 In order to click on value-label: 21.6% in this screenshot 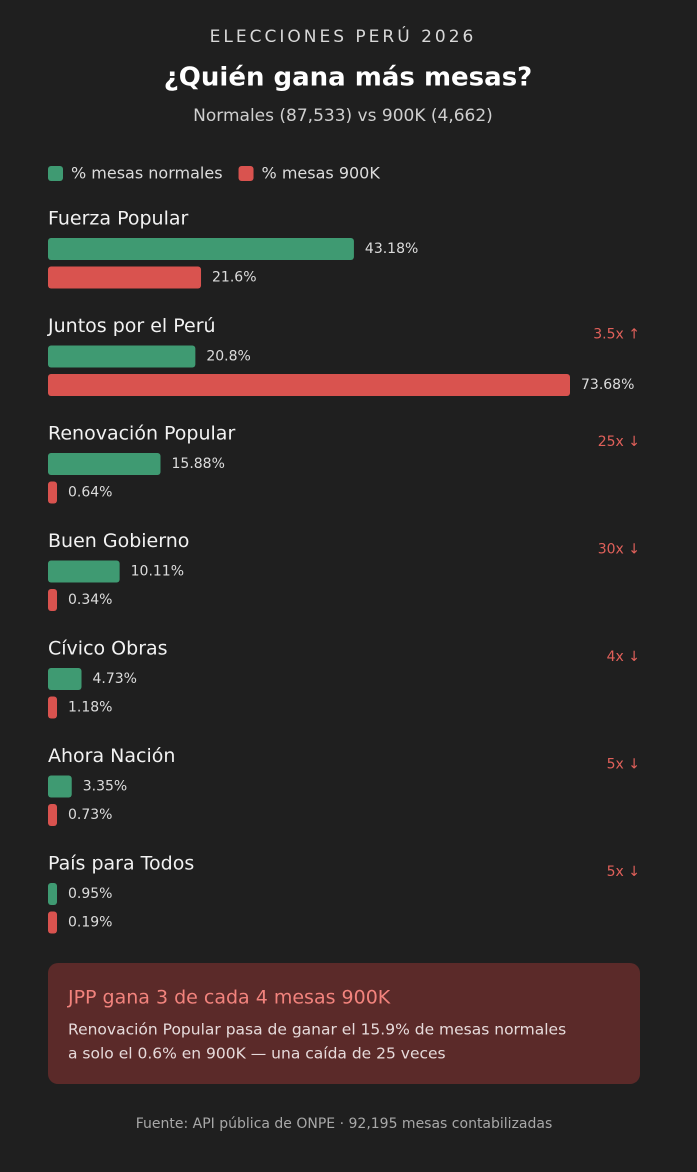, I will do `click(234, 278)`.